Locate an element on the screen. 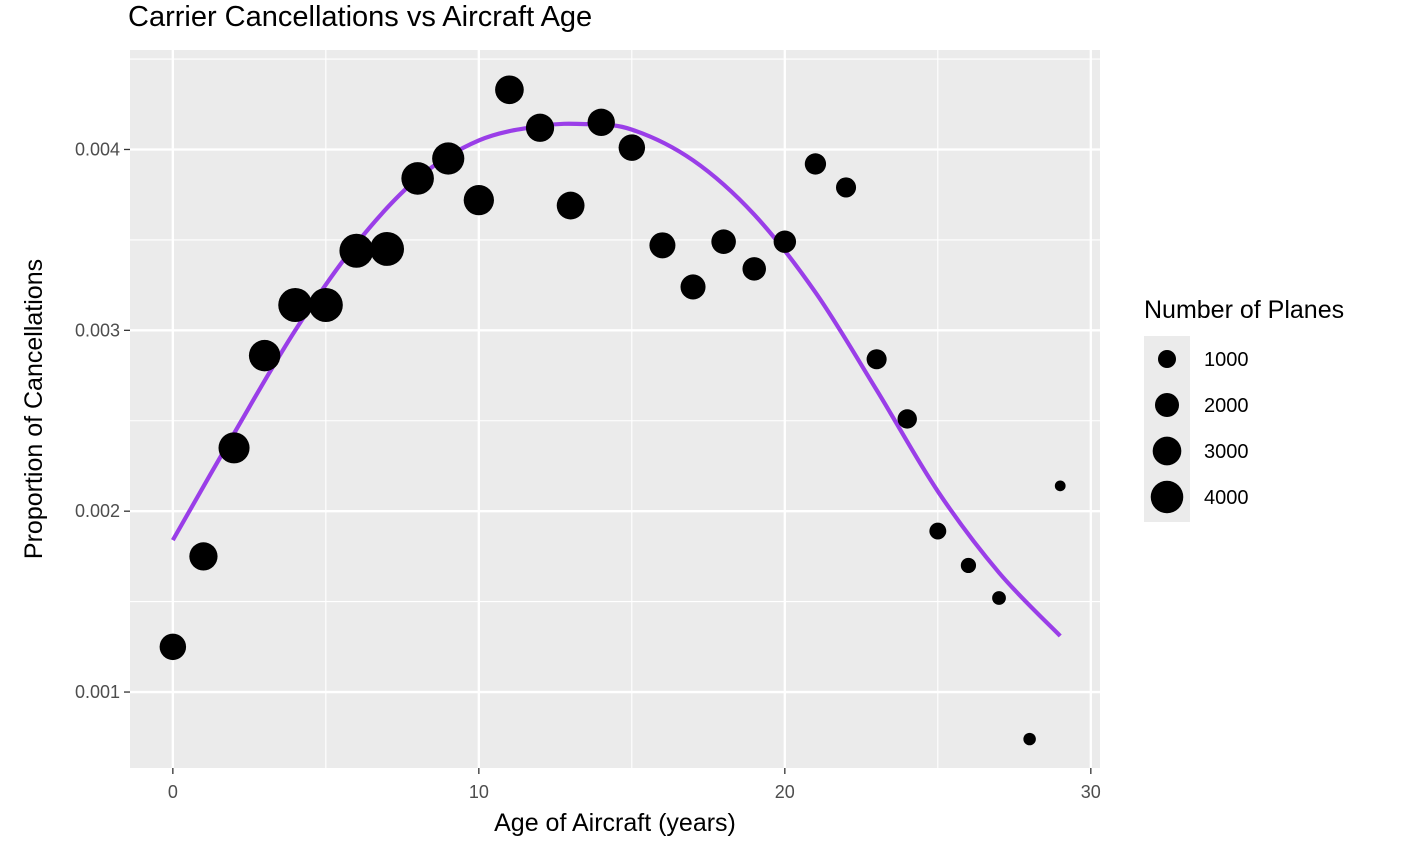  legend: Number of Planes 1000 2000 3000 4000 is located at coordinates (1244, 409).